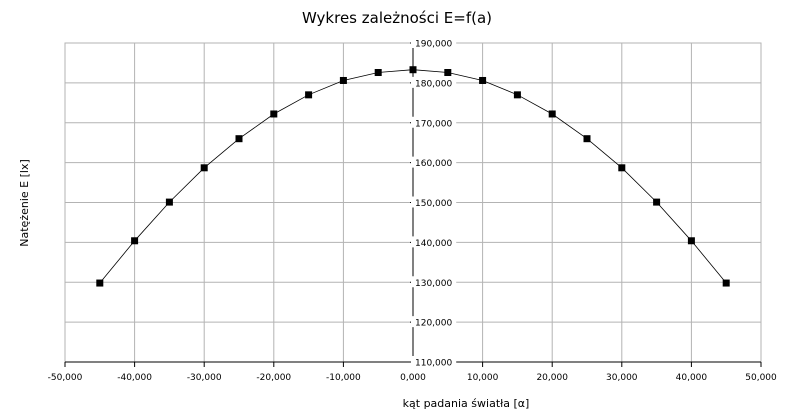 This screenshot has height=417, width=794. Describe the element at coordinates (622, 378) in the screenshot. I see `x-tick-label: 30,000` at that location.